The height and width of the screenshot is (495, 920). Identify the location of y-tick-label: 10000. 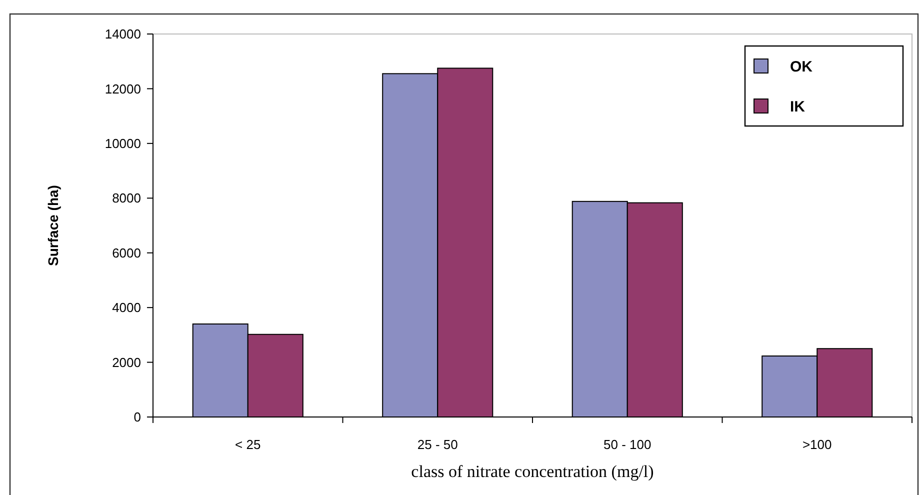
(122, 143).